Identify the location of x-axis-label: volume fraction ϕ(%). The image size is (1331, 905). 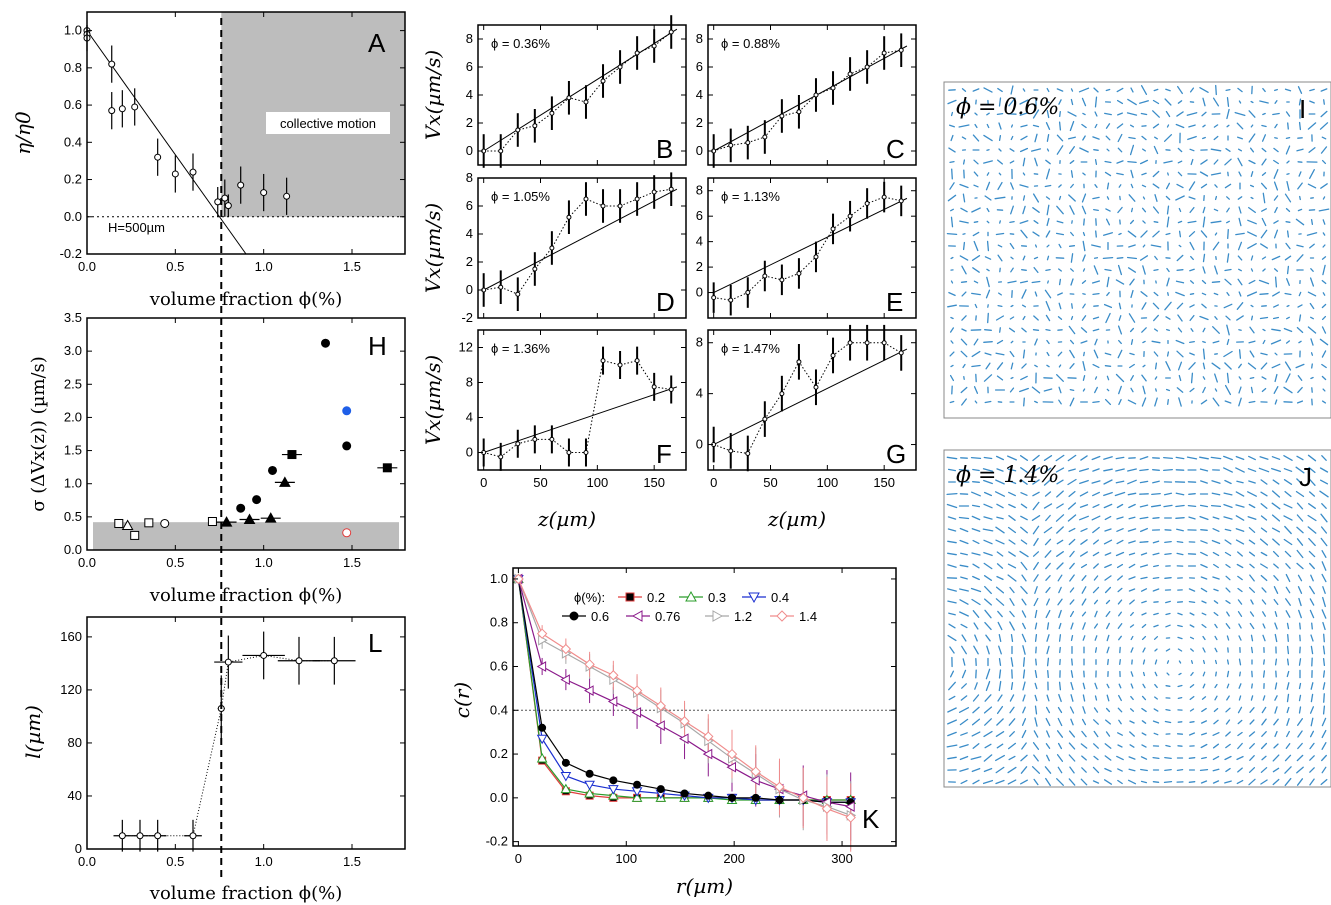
(245, 595).